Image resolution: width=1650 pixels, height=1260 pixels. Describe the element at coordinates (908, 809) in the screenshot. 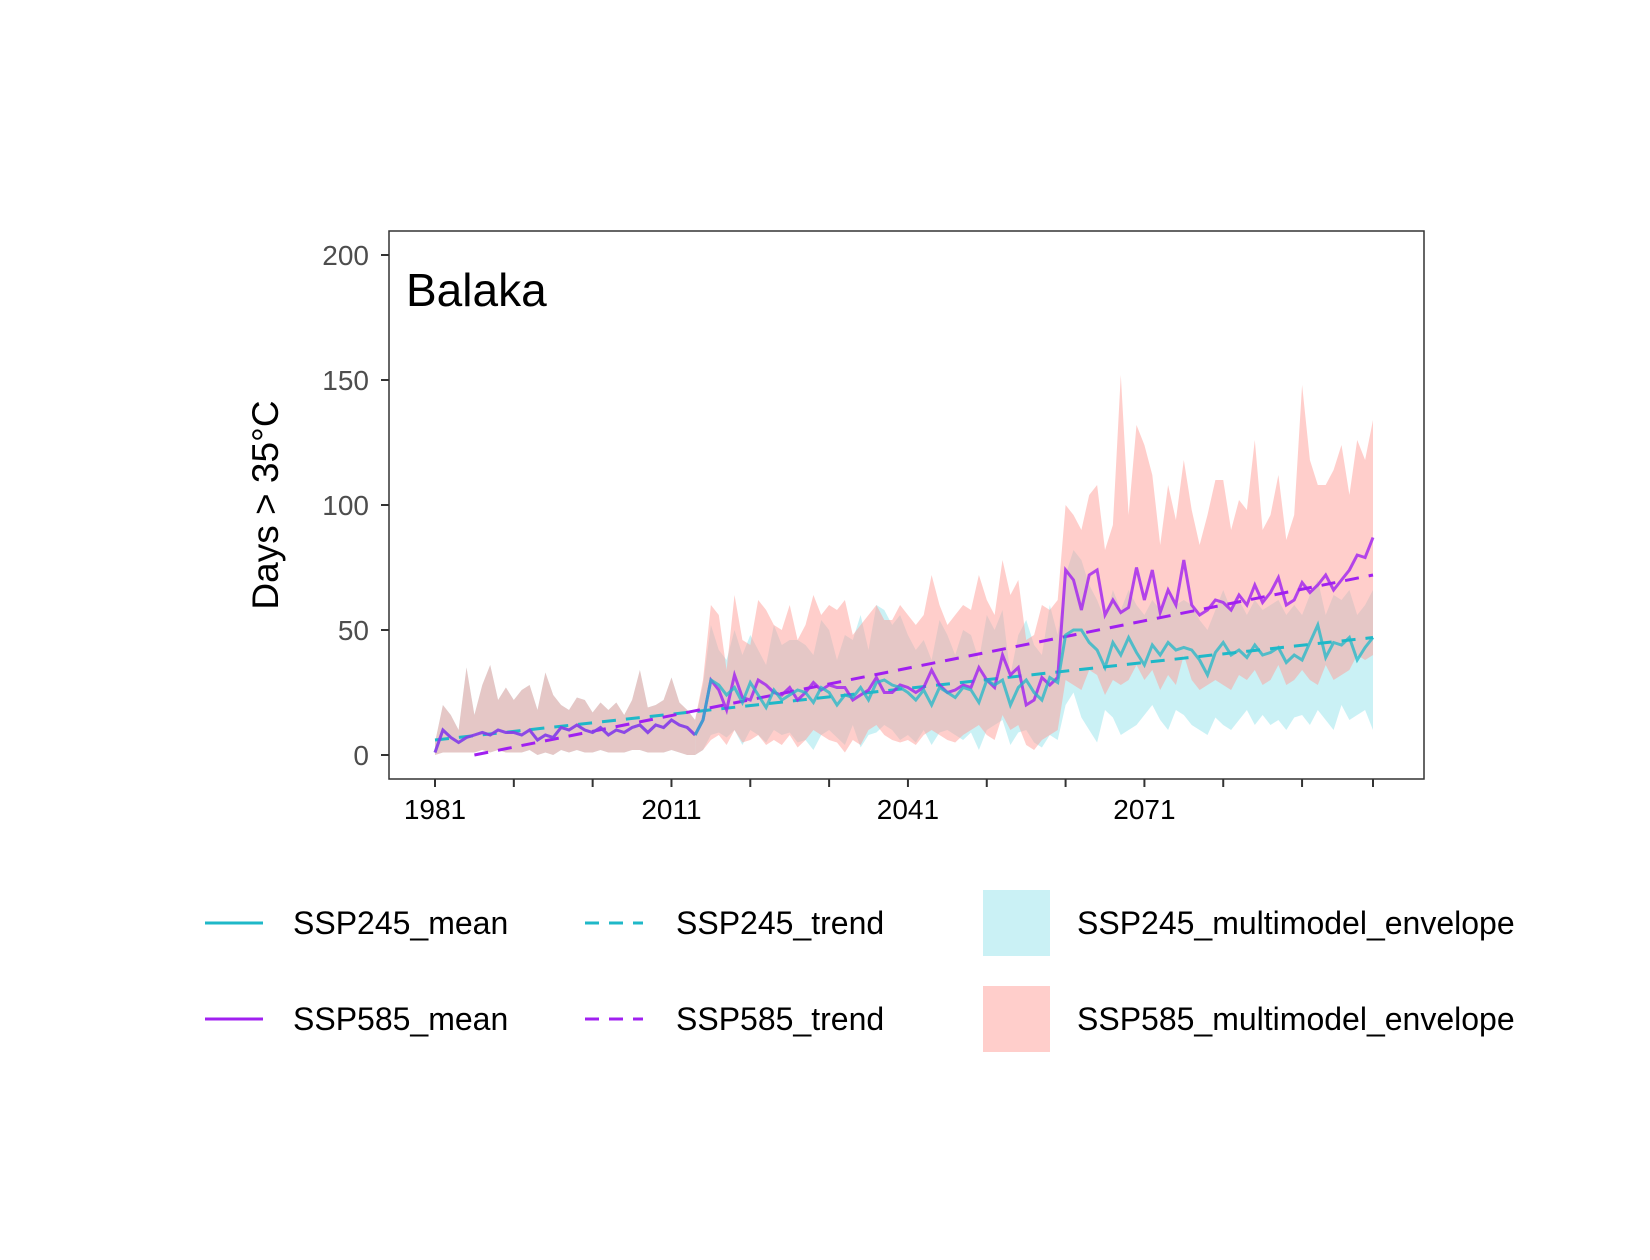

I see `x-tick-label: 2041` at that location.